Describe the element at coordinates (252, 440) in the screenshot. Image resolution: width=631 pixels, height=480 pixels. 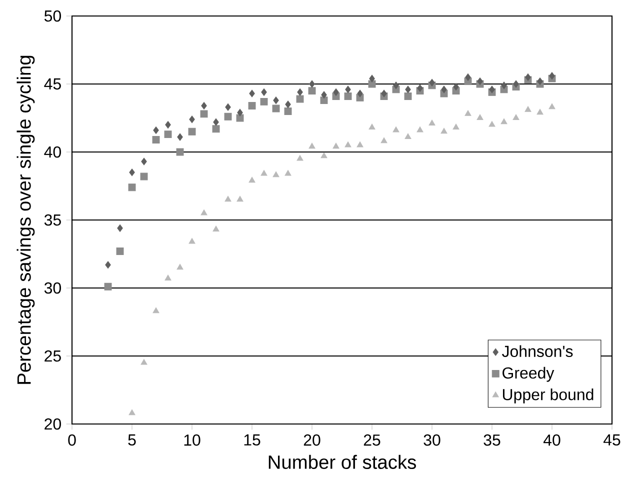
I see `x-tick-label: 15` at that location.